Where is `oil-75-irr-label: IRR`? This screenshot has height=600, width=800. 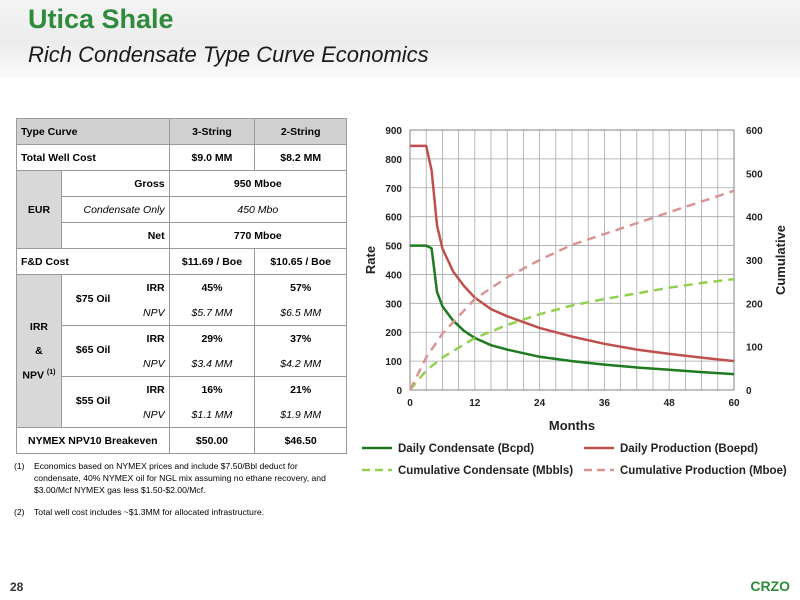 oil-75-irr-label: IRR is located at coordinates (155, 287).